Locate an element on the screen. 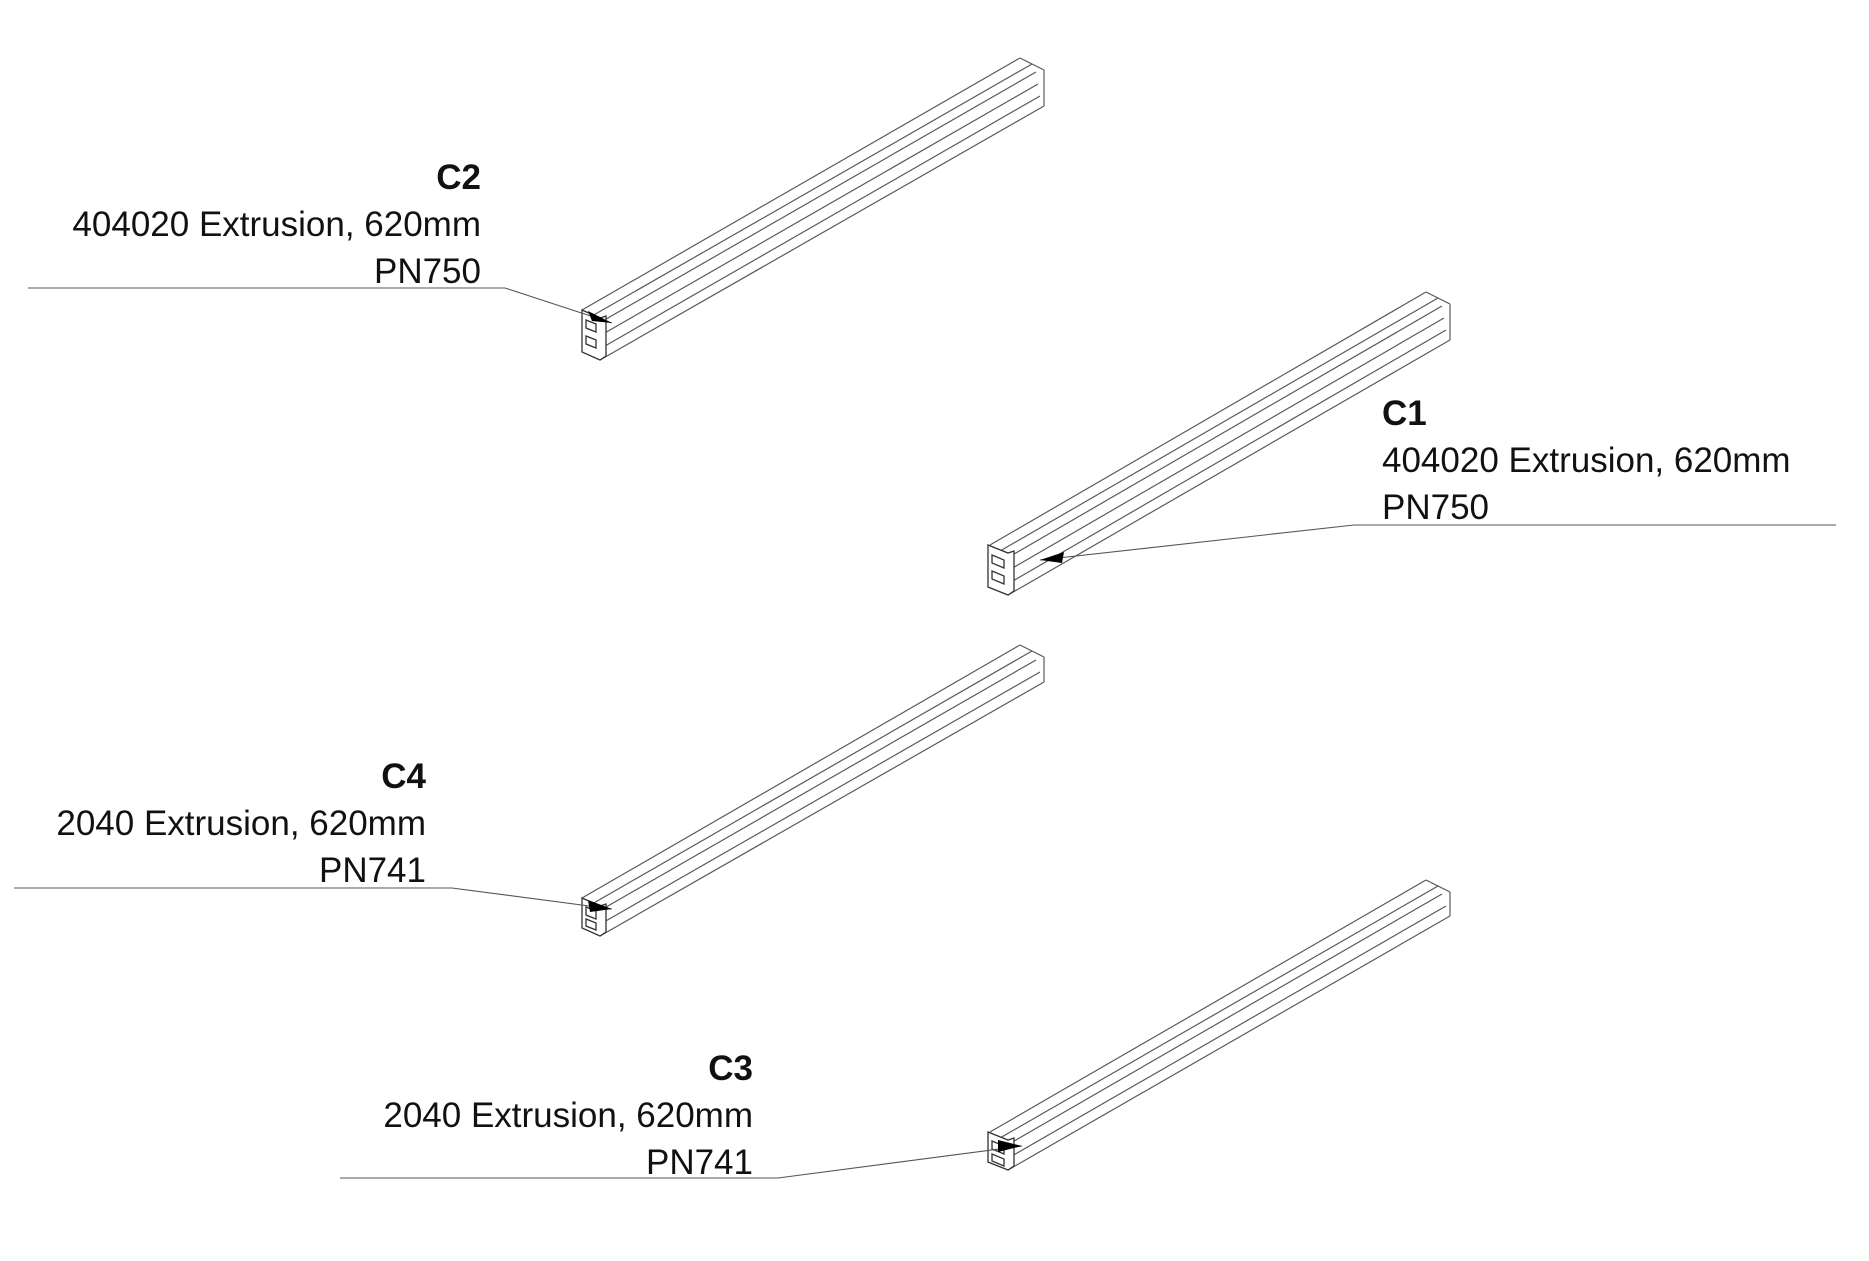 The width and height of the screenshot is (1869, 1261). callout-id: C4 is located at coordinates (403, 776).